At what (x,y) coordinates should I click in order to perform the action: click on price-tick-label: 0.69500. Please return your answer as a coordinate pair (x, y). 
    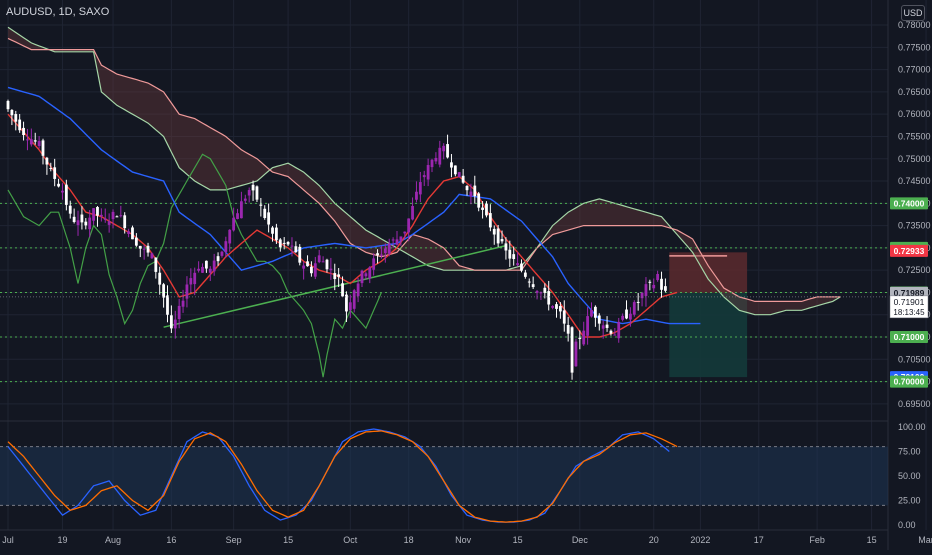
    Looking at the image, I should click on (914, 404).